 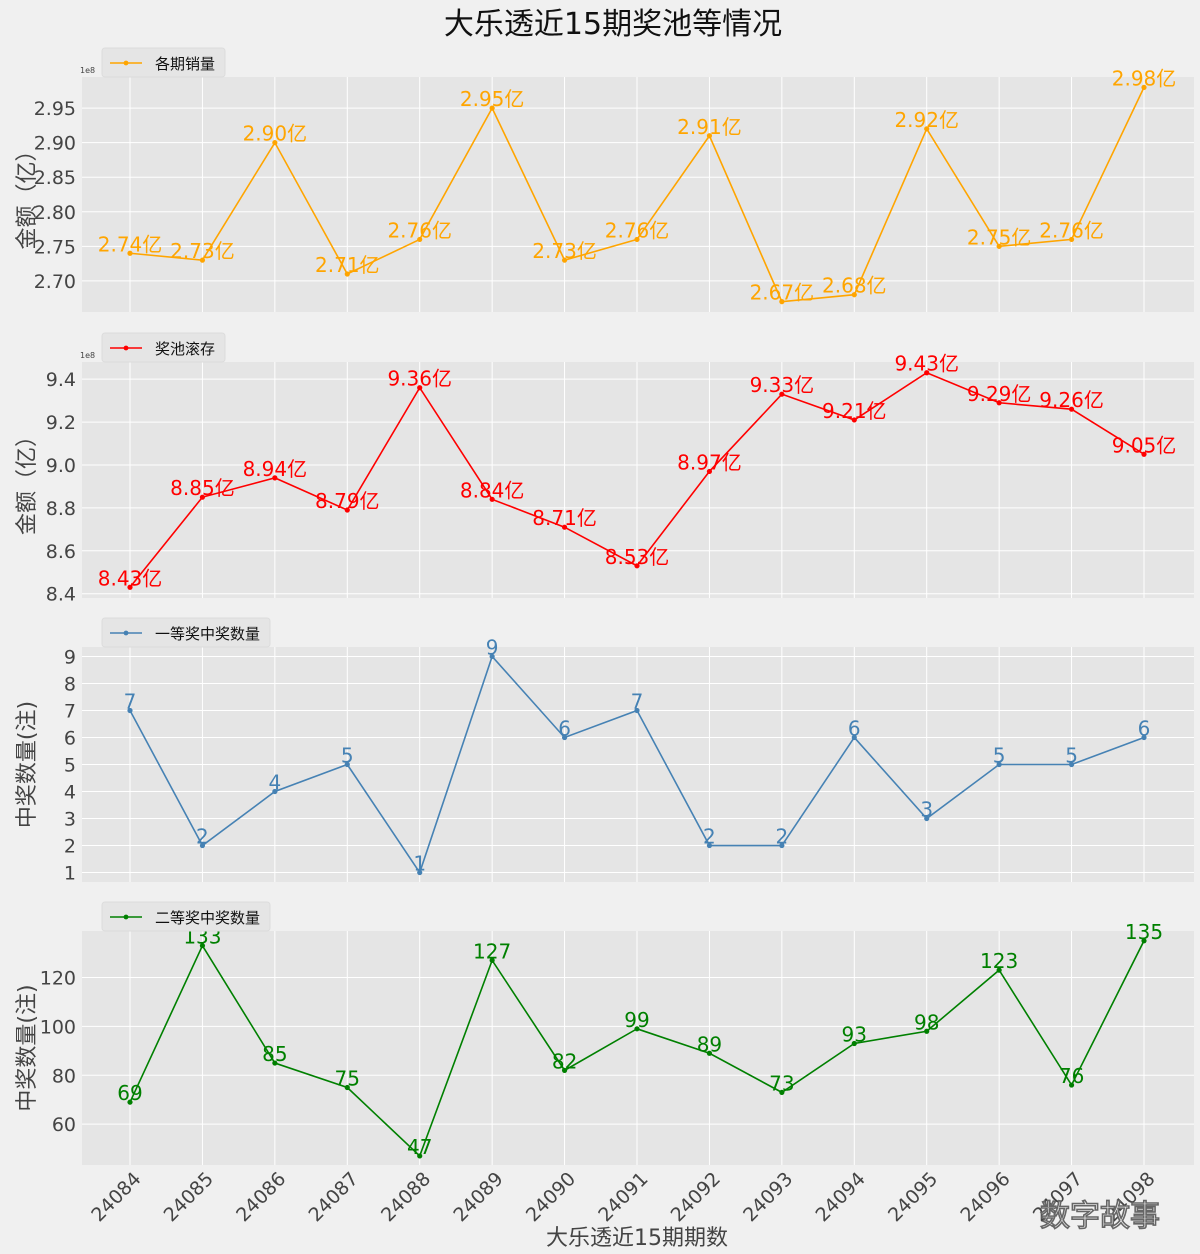 What do you see at coordinates (202, 488) in the screenshot?
I see `data-label: 8.85亿` at bounding box center [202, 488].